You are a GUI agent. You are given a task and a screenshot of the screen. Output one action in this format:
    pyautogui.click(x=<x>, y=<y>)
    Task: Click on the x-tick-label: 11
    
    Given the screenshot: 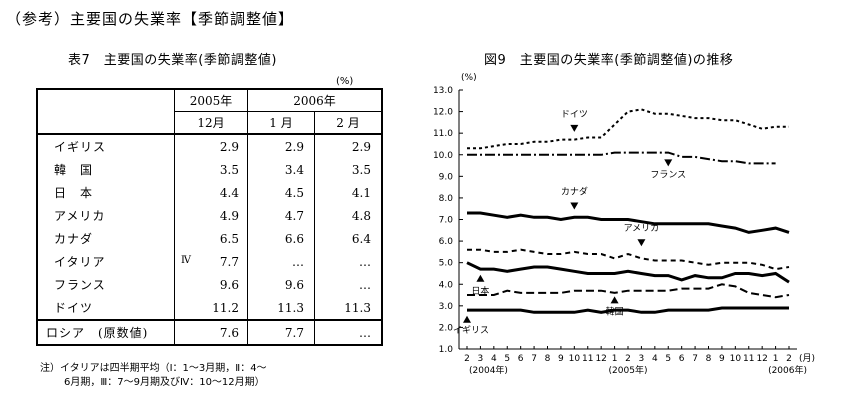 What is the action you would take?
    pyautogui.click(x=587, y=359)
    